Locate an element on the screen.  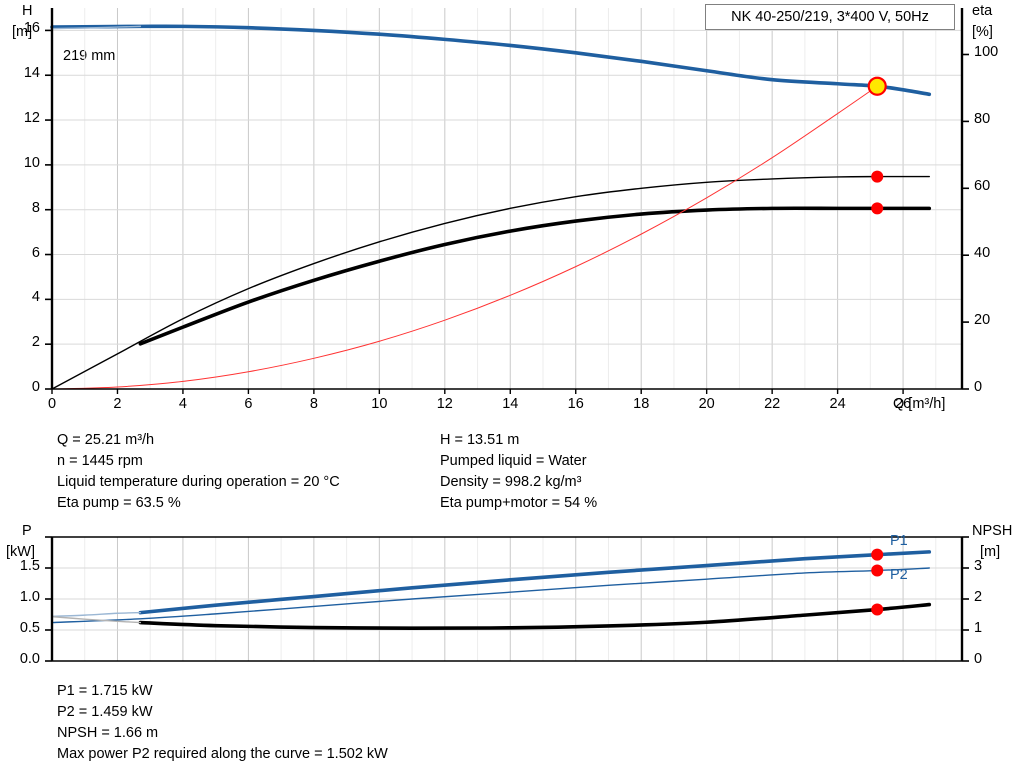
lower-y2-tick: 2 is located at coordinates (978, 597).